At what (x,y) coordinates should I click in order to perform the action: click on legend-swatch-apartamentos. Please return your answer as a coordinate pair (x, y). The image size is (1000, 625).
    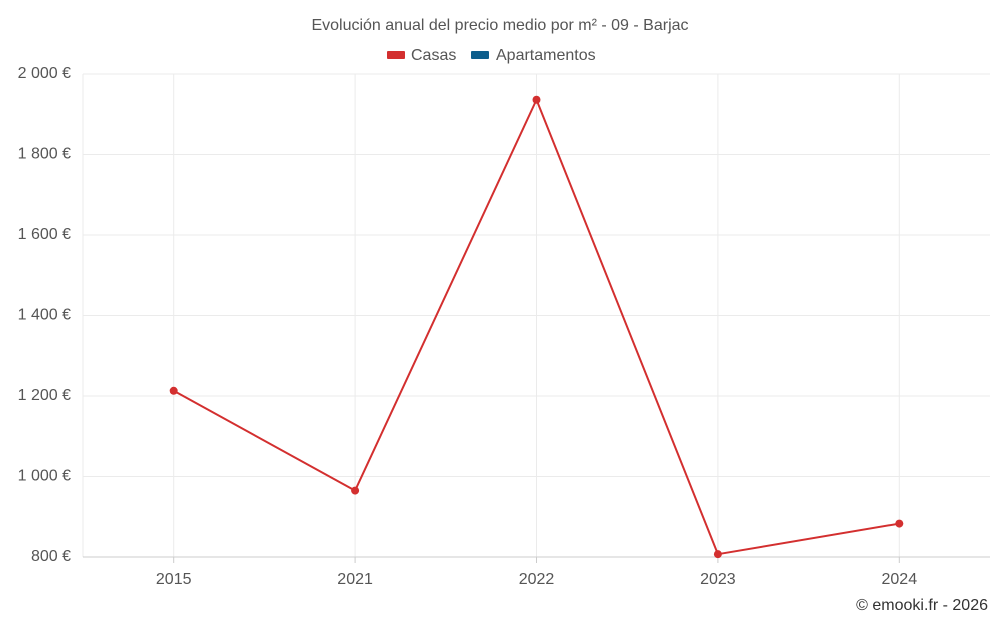
    Looking at the image, I should click on (480, 55).